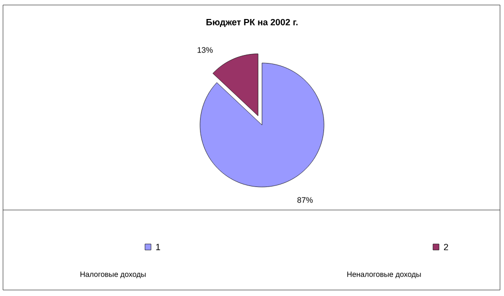 The height and width of the screenshot is (296, 504). I want to click on chart-title: Бюджет РК на 2002 г., so click(252, 23).